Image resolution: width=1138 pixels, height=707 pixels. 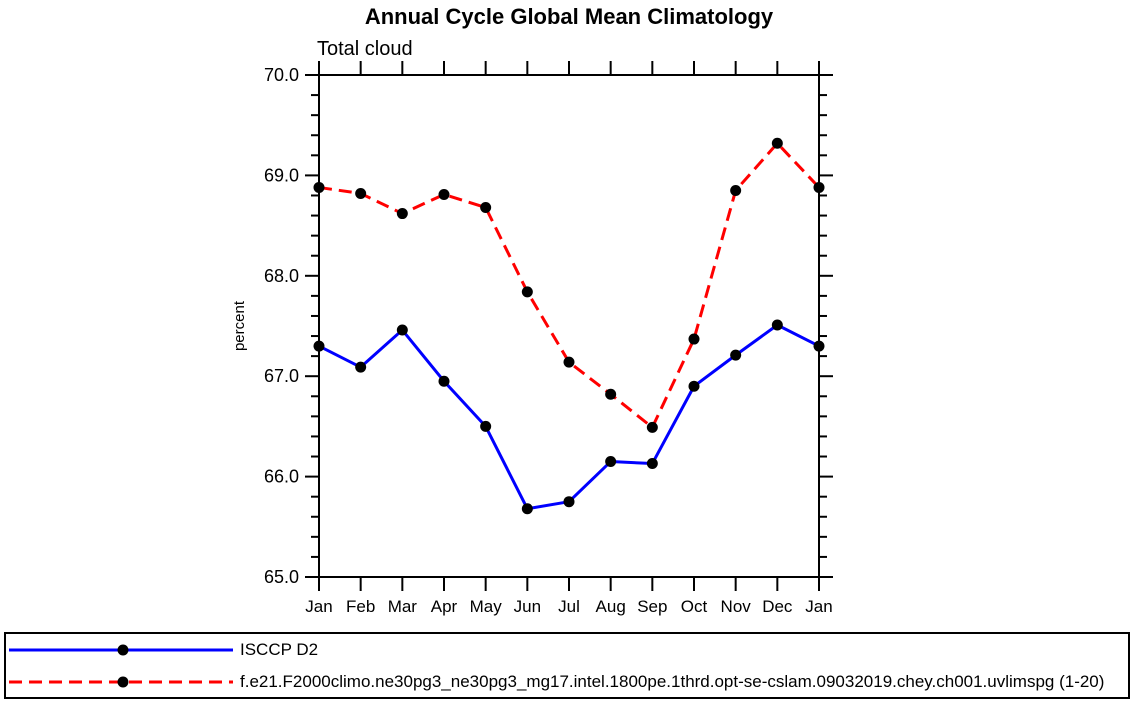 I want to click on x-tick-label: Jun, so click(x=527, y=606).